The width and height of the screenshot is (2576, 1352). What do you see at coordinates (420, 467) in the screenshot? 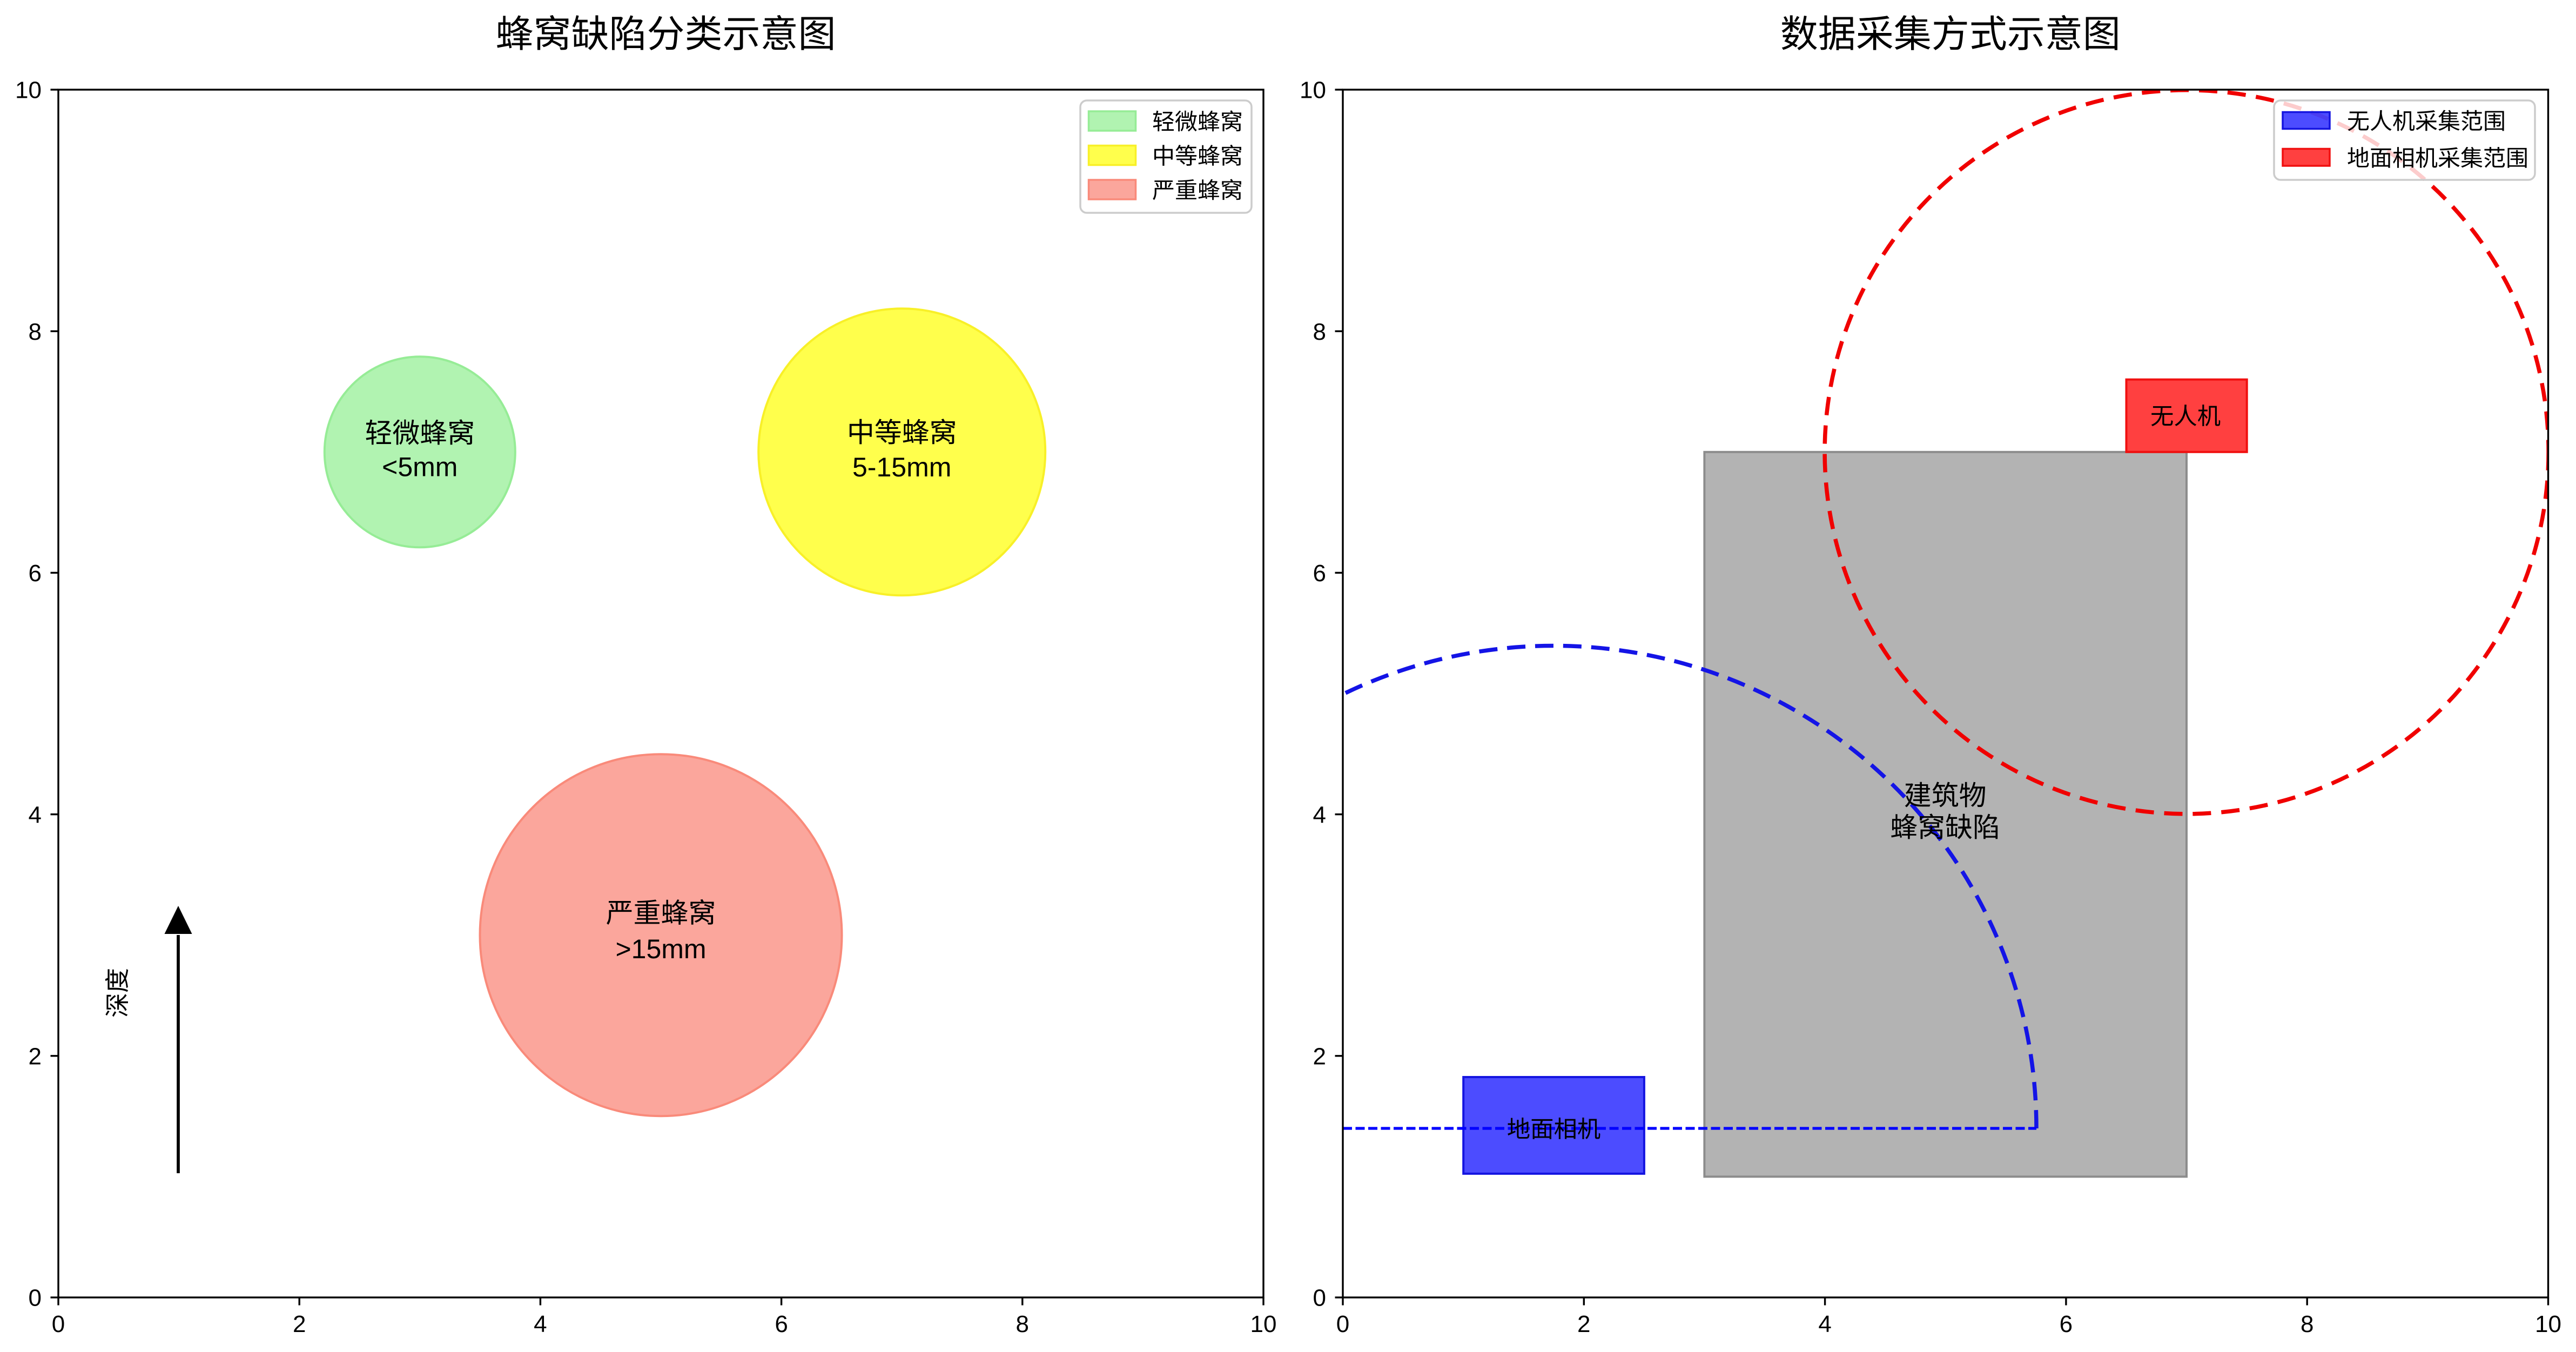
I see `svg-text: <5mm` at bounding box center [420, 467].